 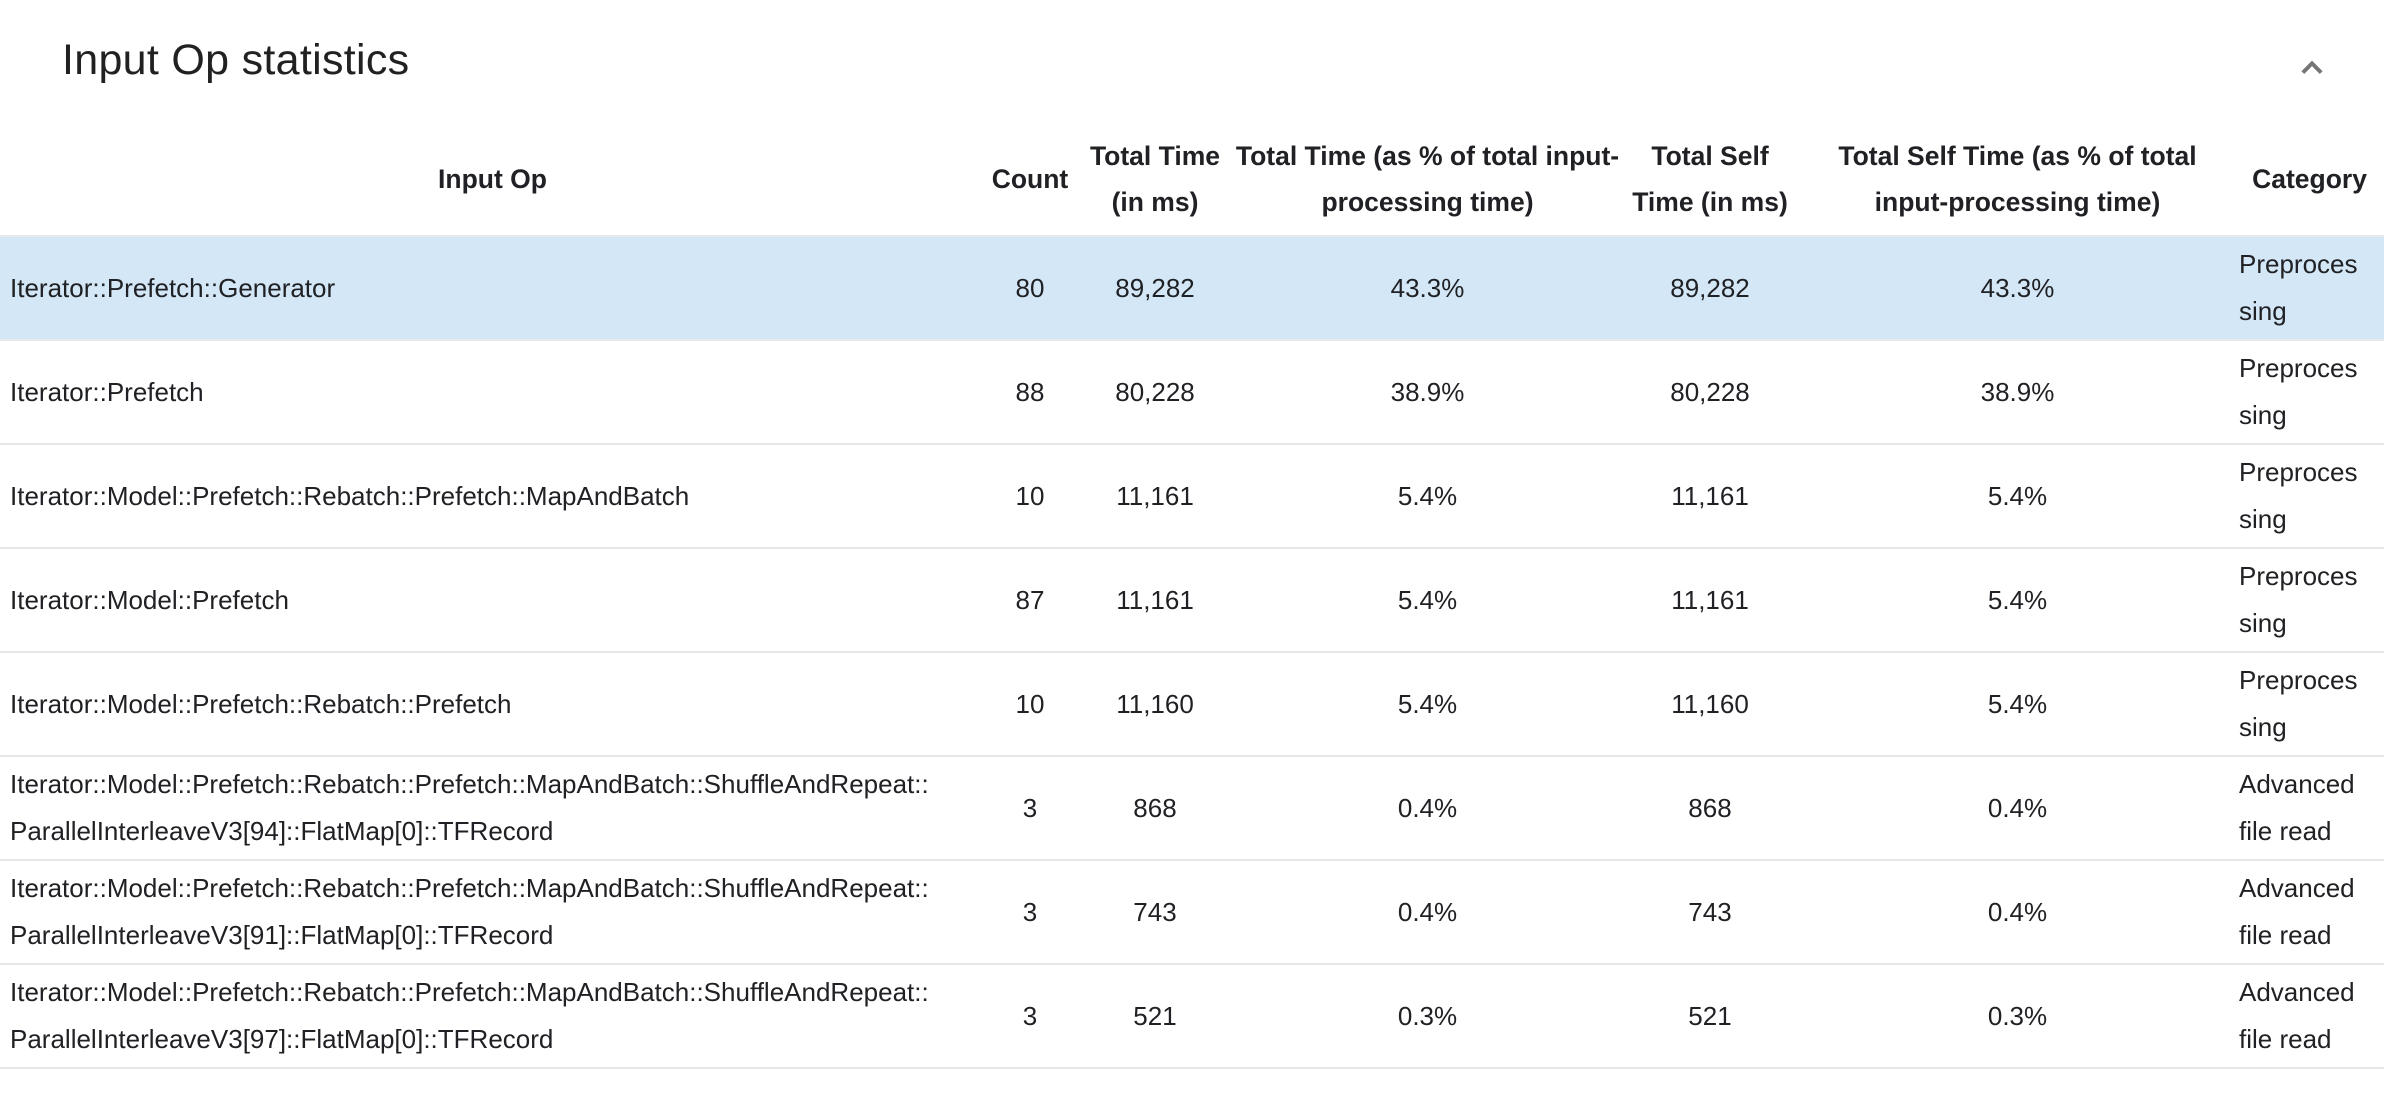 I want to click on col-header-category: Category, so click(x=2309, y=180).